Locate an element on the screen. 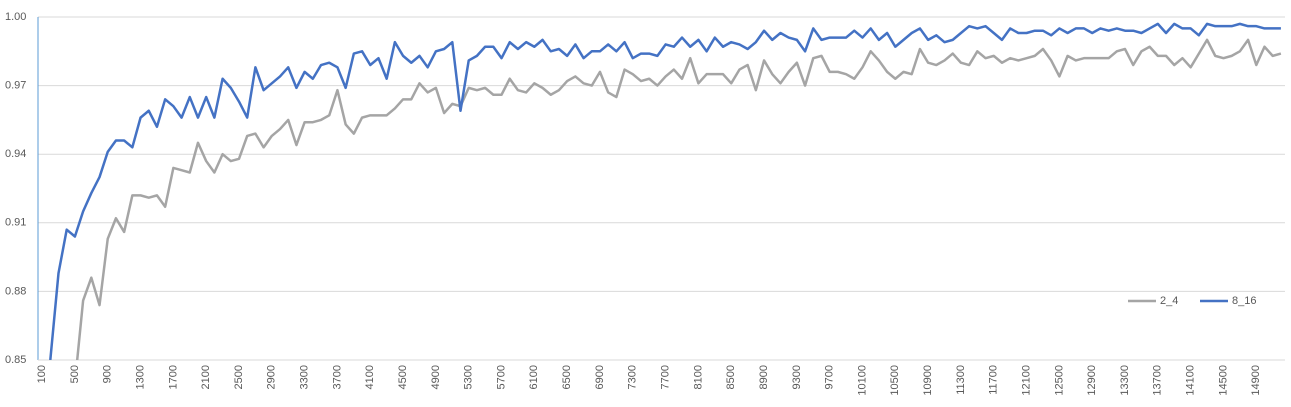 This screenshot has width=1291, height=407. x-tick-label: 8900 is located at coordinates (764, 377).